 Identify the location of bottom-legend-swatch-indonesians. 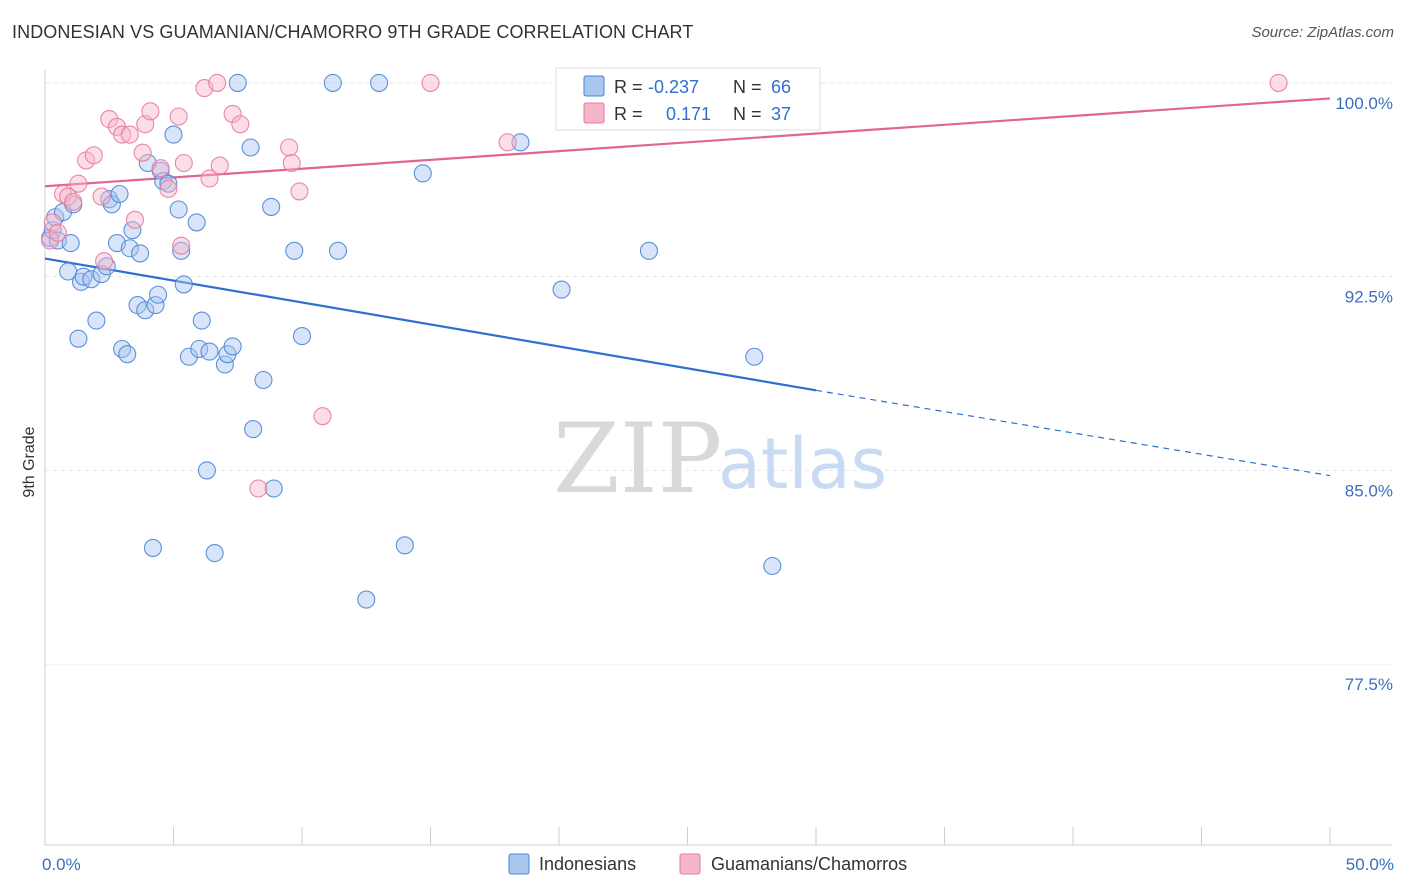
(519, 864).